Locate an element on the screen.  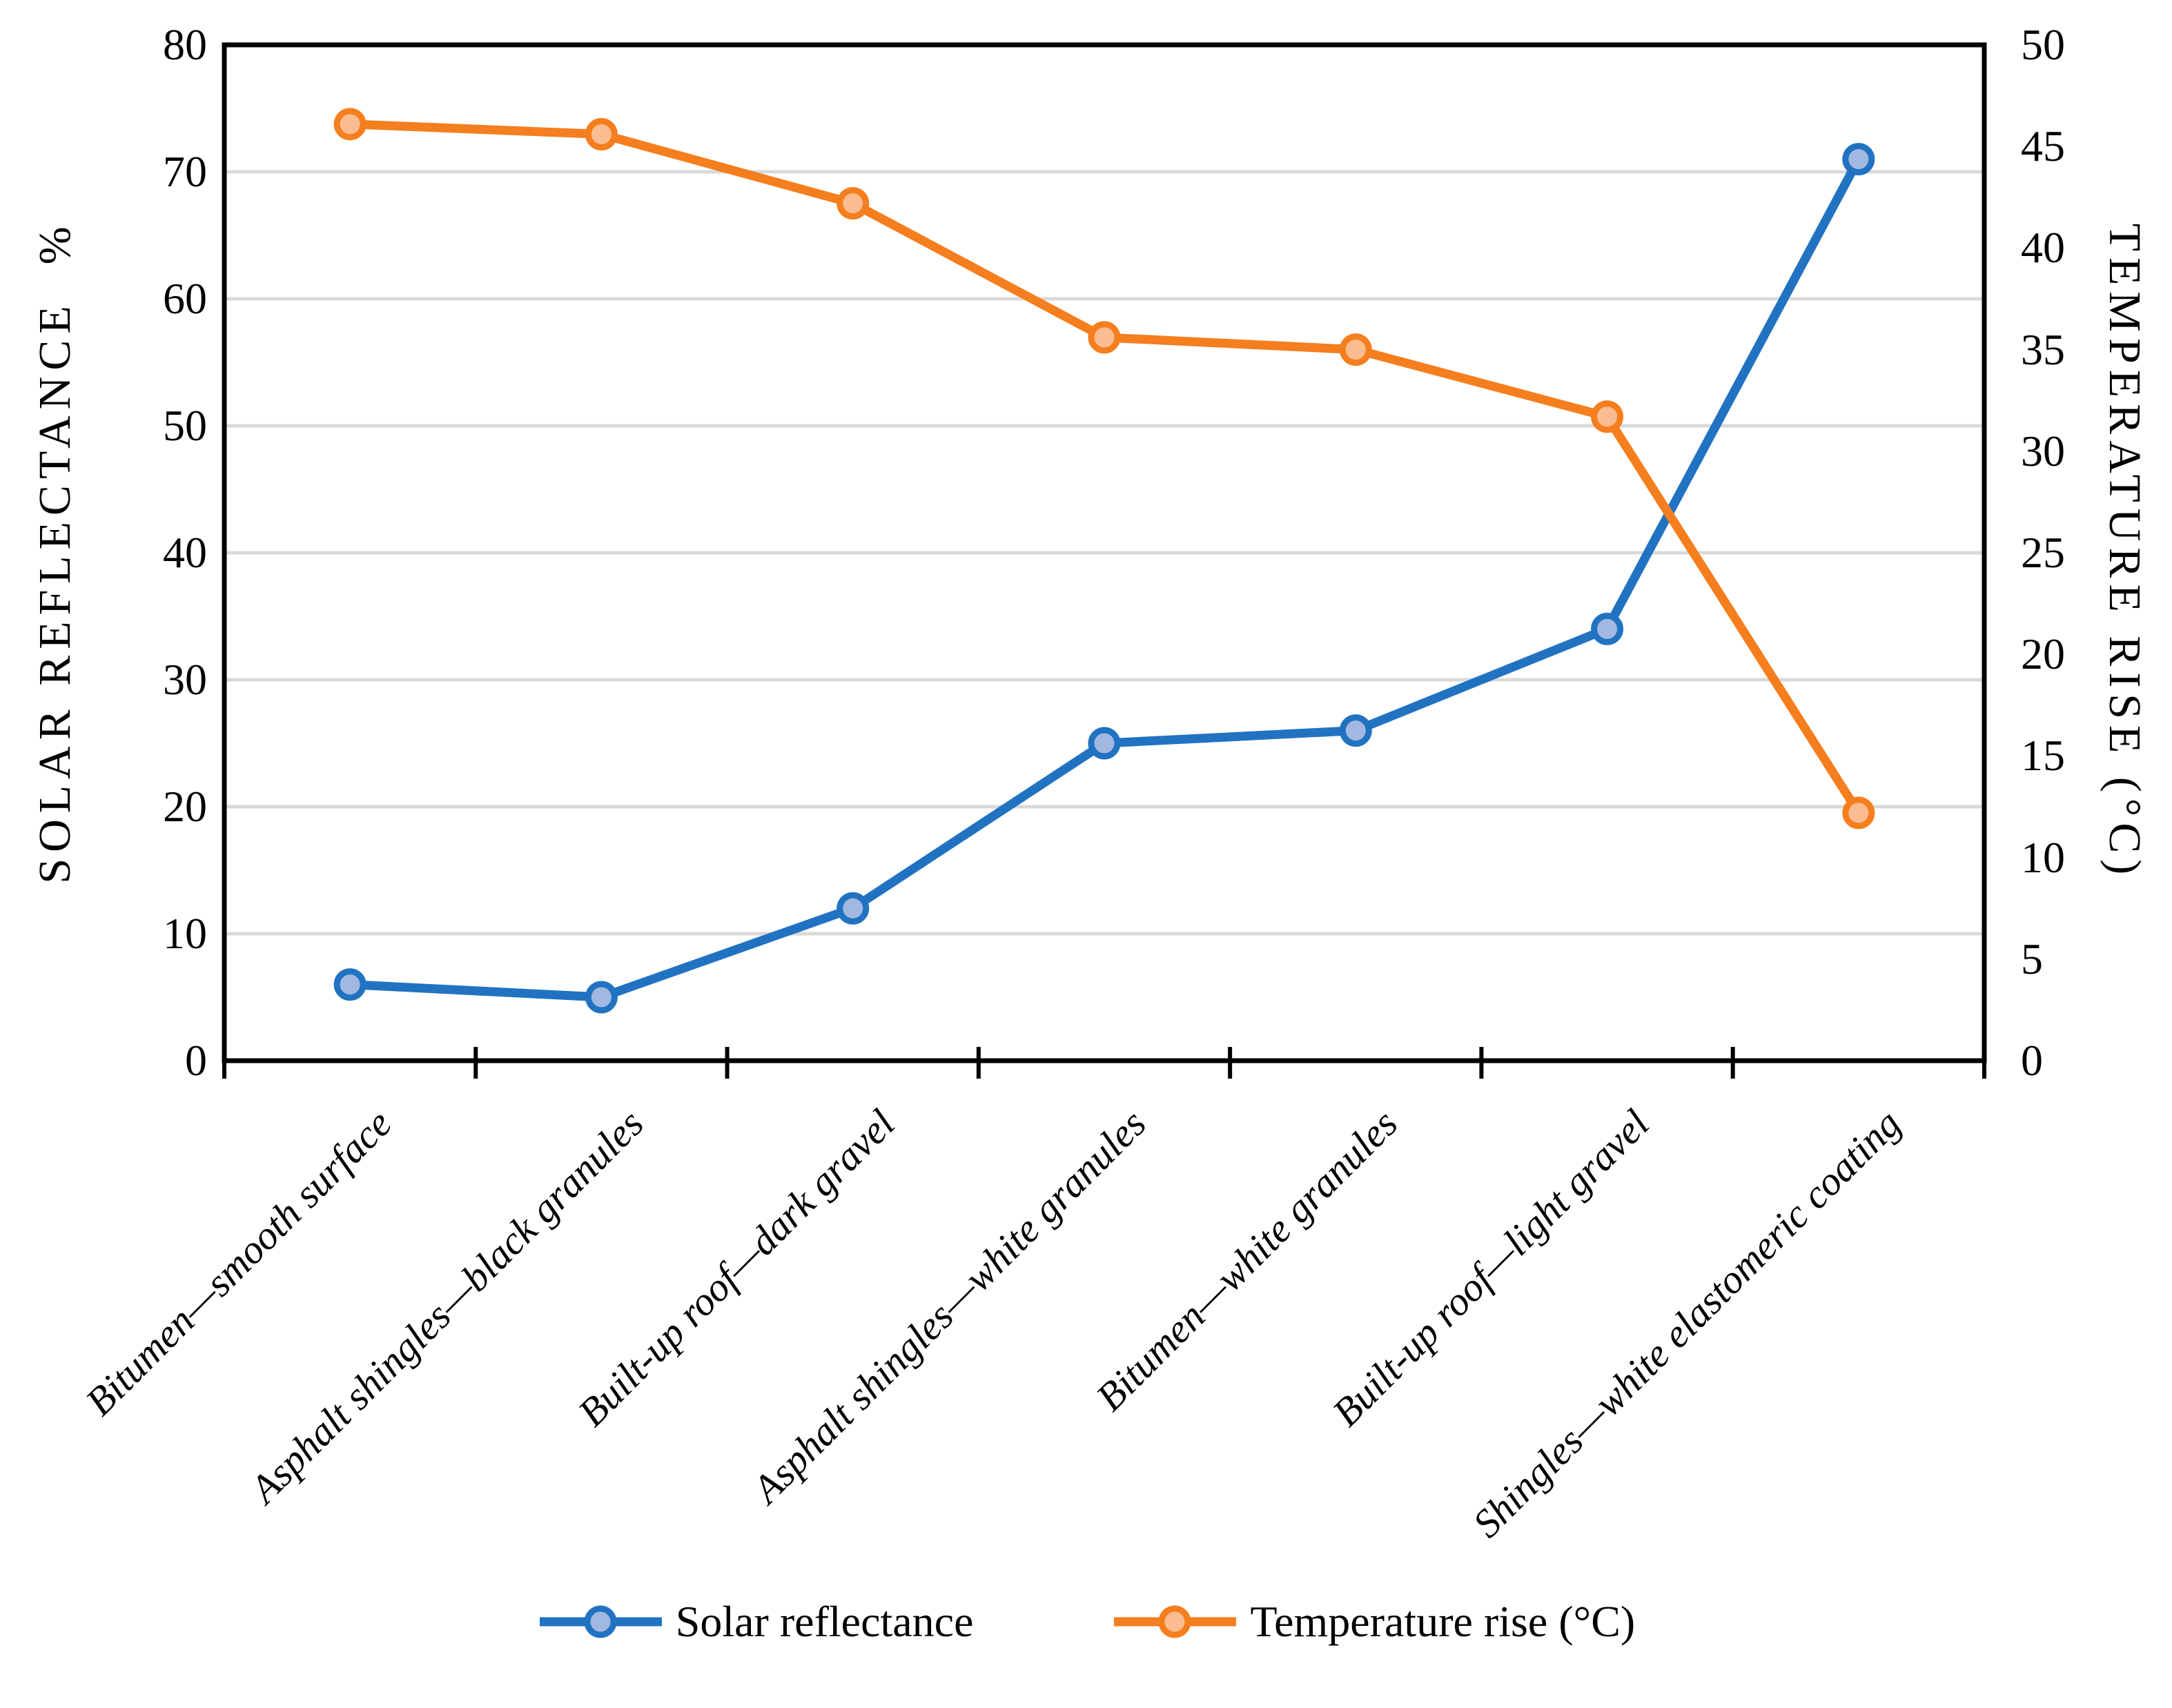
legend-entry-label: Solar reflectance is located at coordinates (824, 1621).